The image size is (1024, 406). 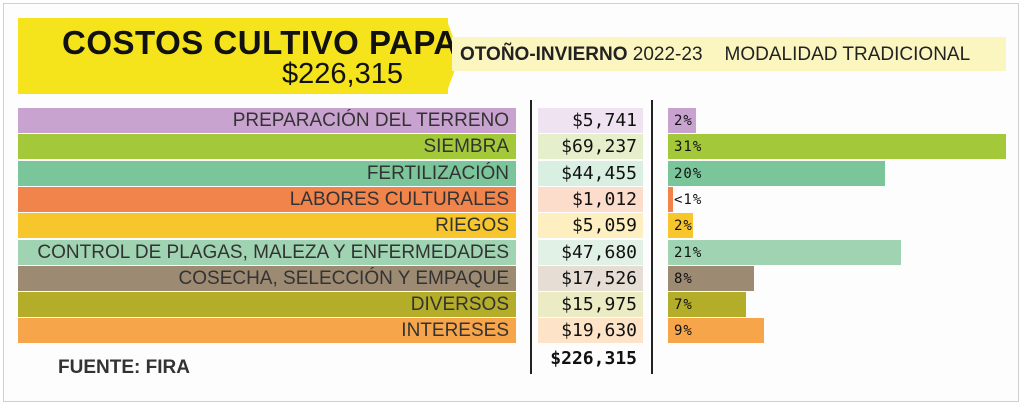 What do you see at coordinates (688, 147) in the screenshot?
I see `percent-label: 31%` at bounding box center [688, 147].